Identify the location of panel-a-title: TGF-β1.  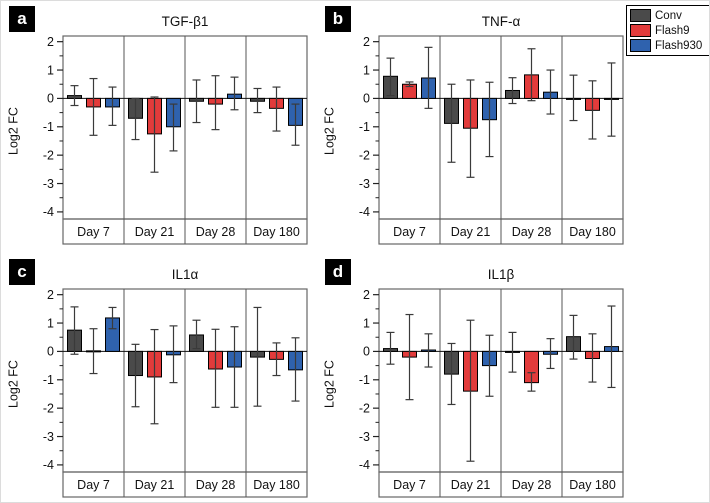
(185, 21).